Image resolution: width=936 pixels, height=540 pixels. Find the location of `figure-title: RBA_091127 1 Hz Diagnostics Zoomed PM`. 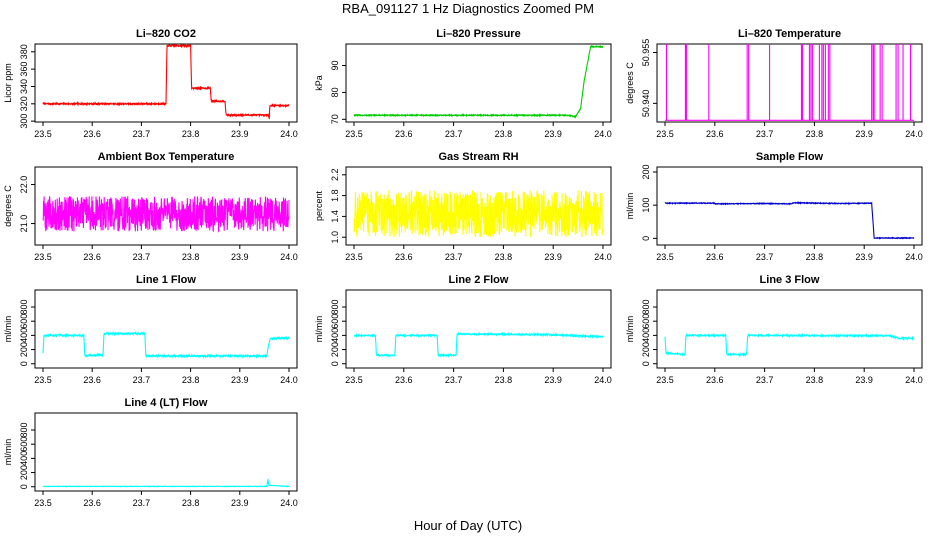

figure-title: RBA_091127 1 Hz Diagnostics Zoomed PM is located at coordinates (468, 8).